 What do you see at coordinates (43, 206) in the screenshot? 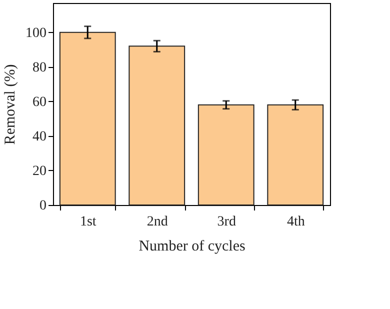
I see `y-tick-label: 0` at bounding box center [43, 206].